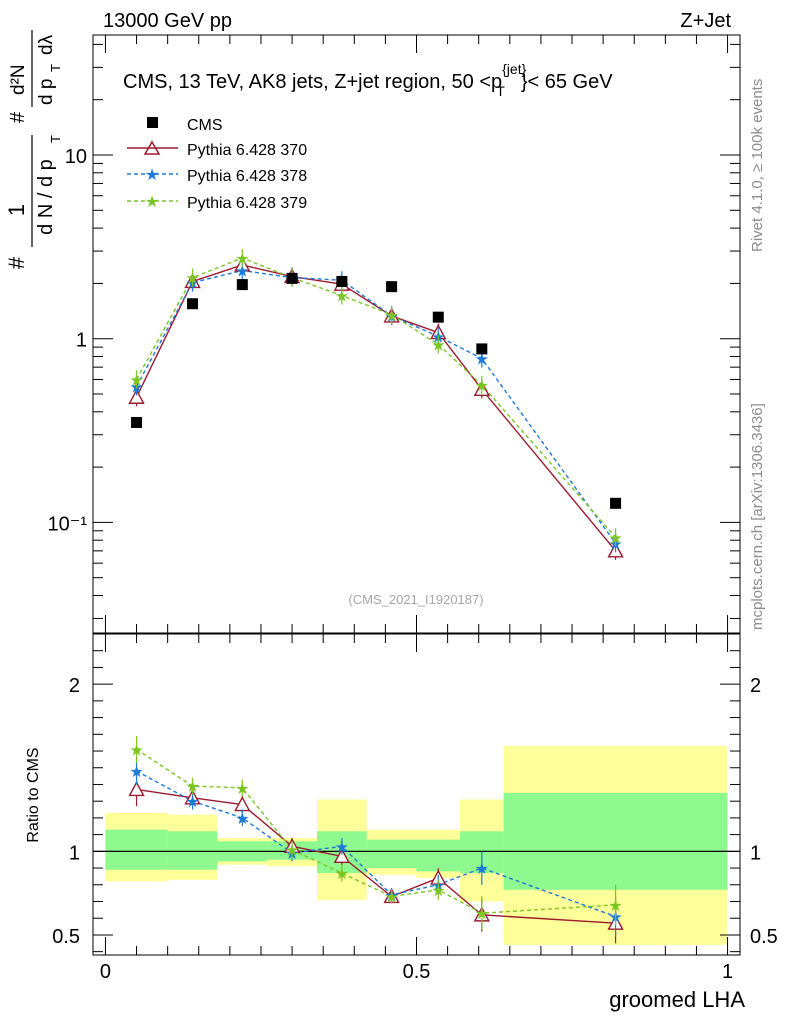 The width and height of the screenshot is (786, 1024). Describe the element at coordinates (55, 139) in the screenshot. I see `ylabel-T: T` at that location.